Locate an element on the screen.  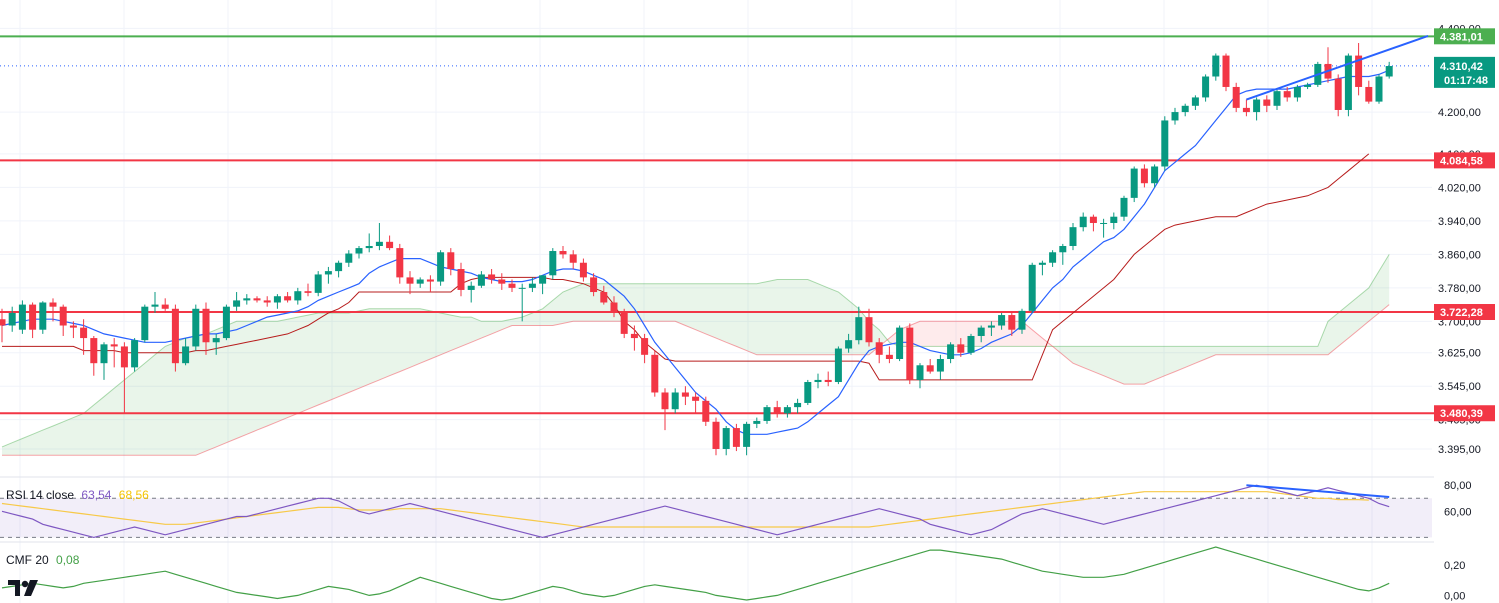
trend-lines is located at coordinates (1337, 67).